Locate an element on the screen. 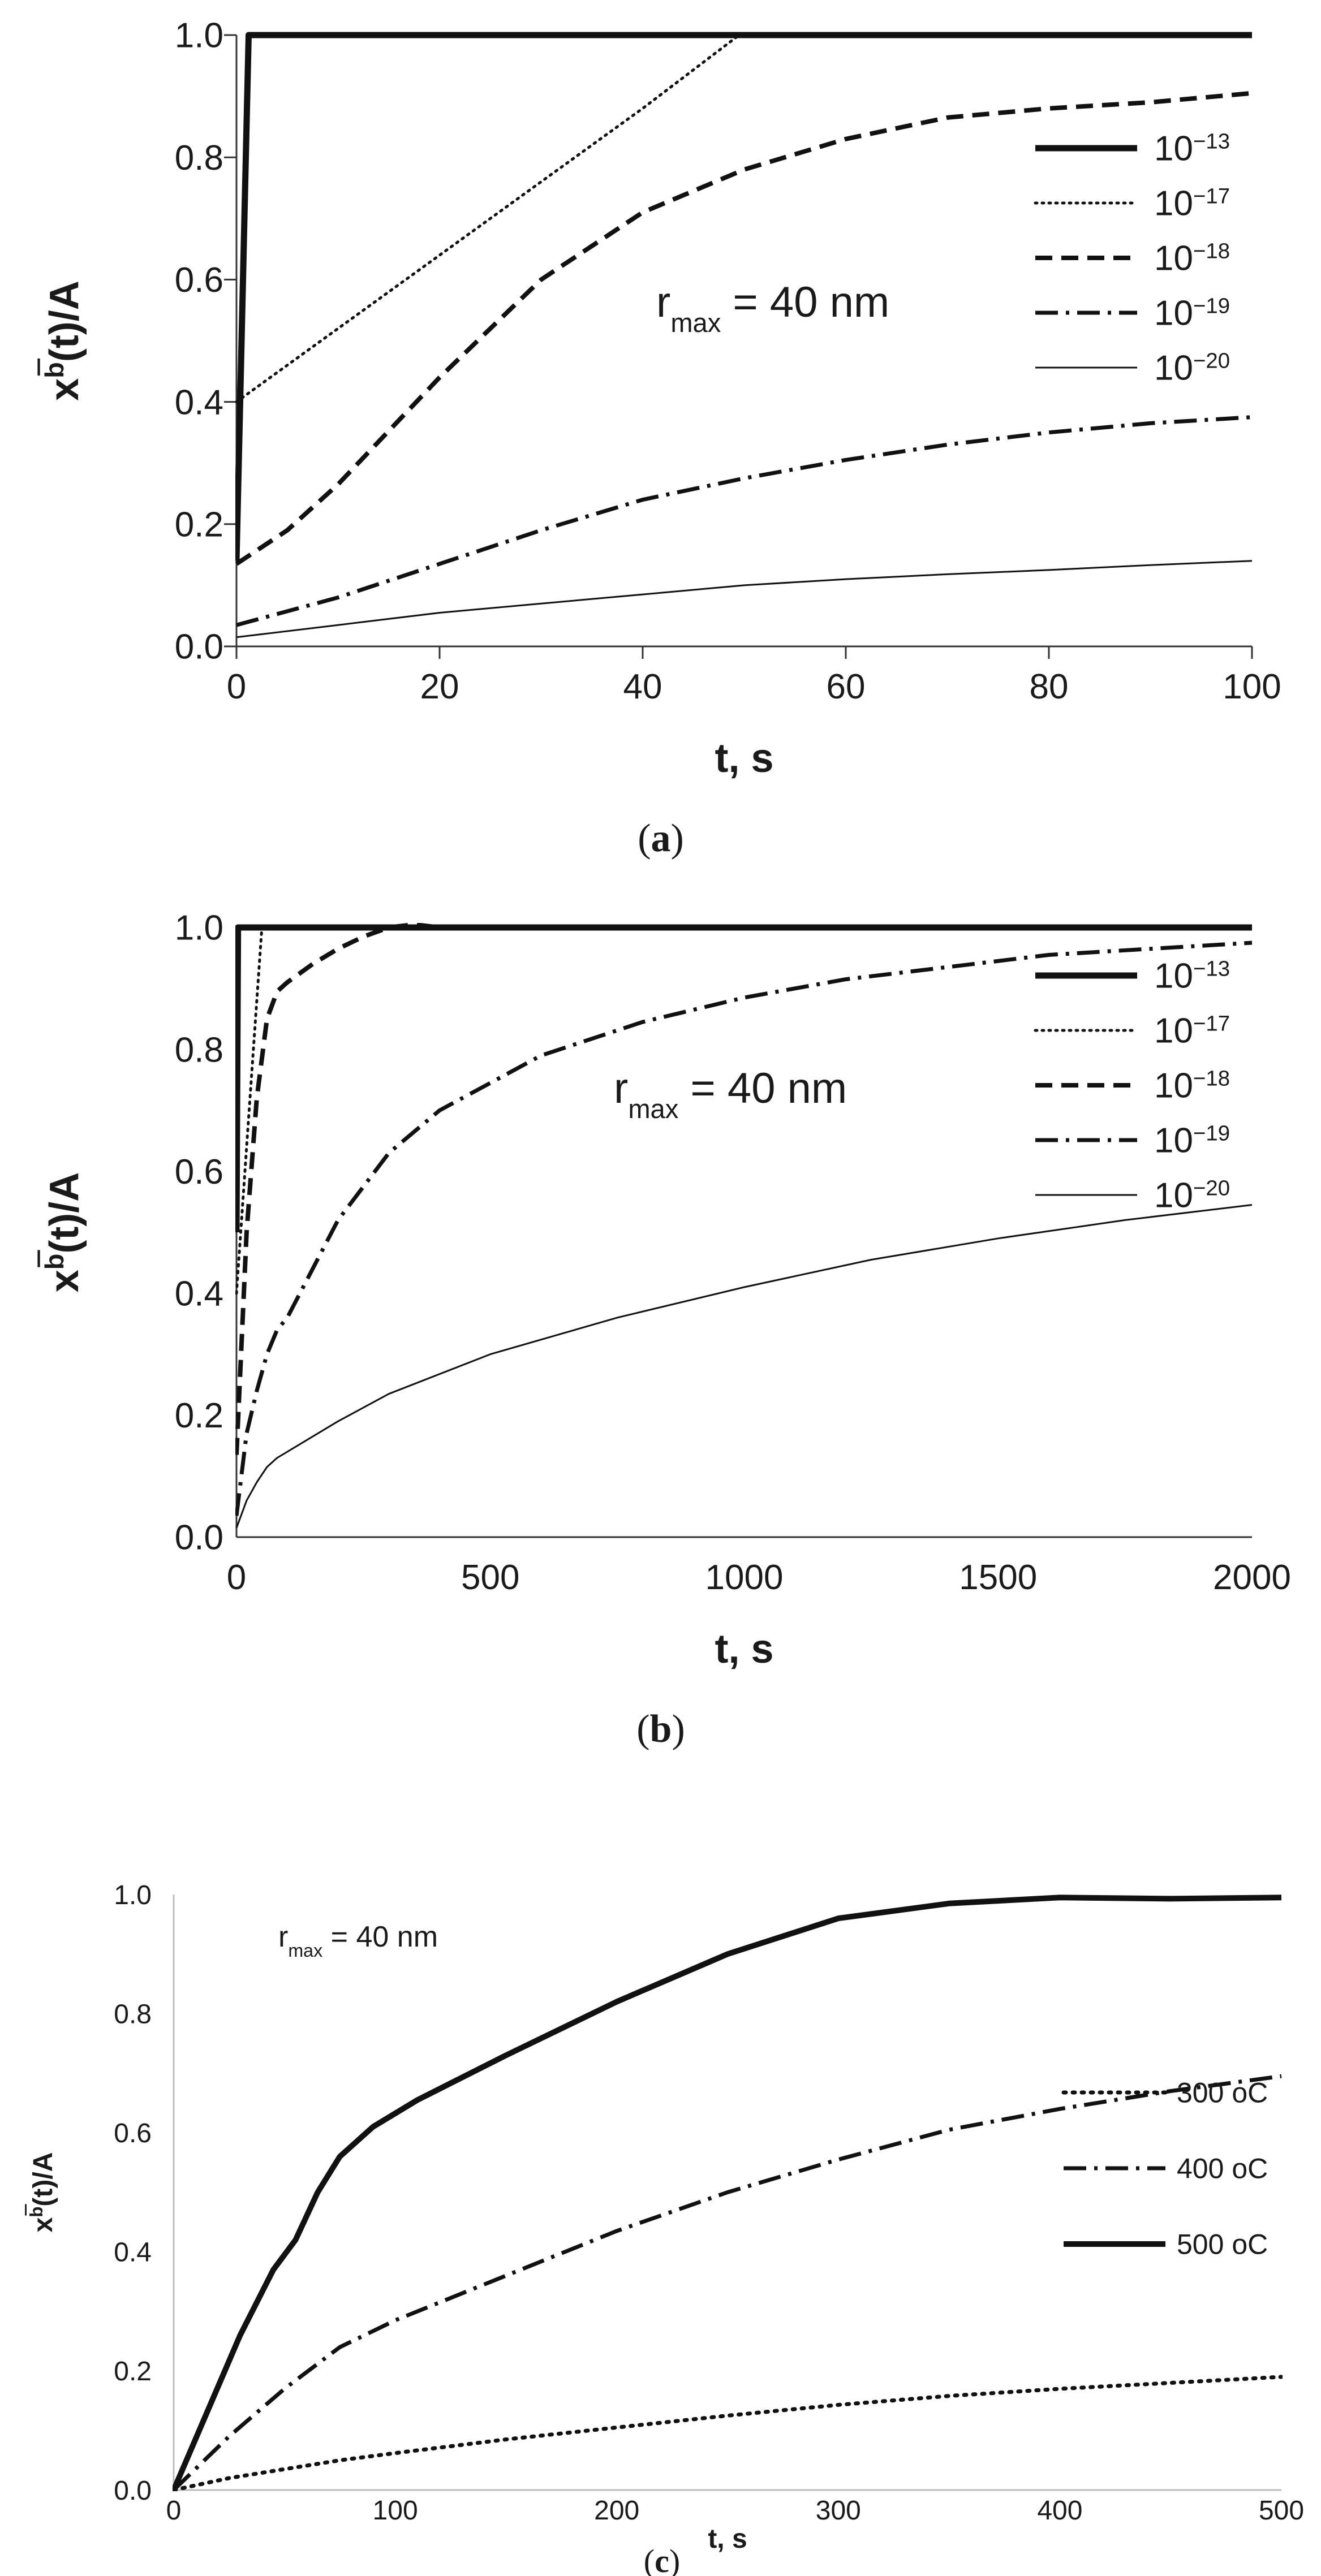  caption-letter: c is located at coordinates (662, 2560).